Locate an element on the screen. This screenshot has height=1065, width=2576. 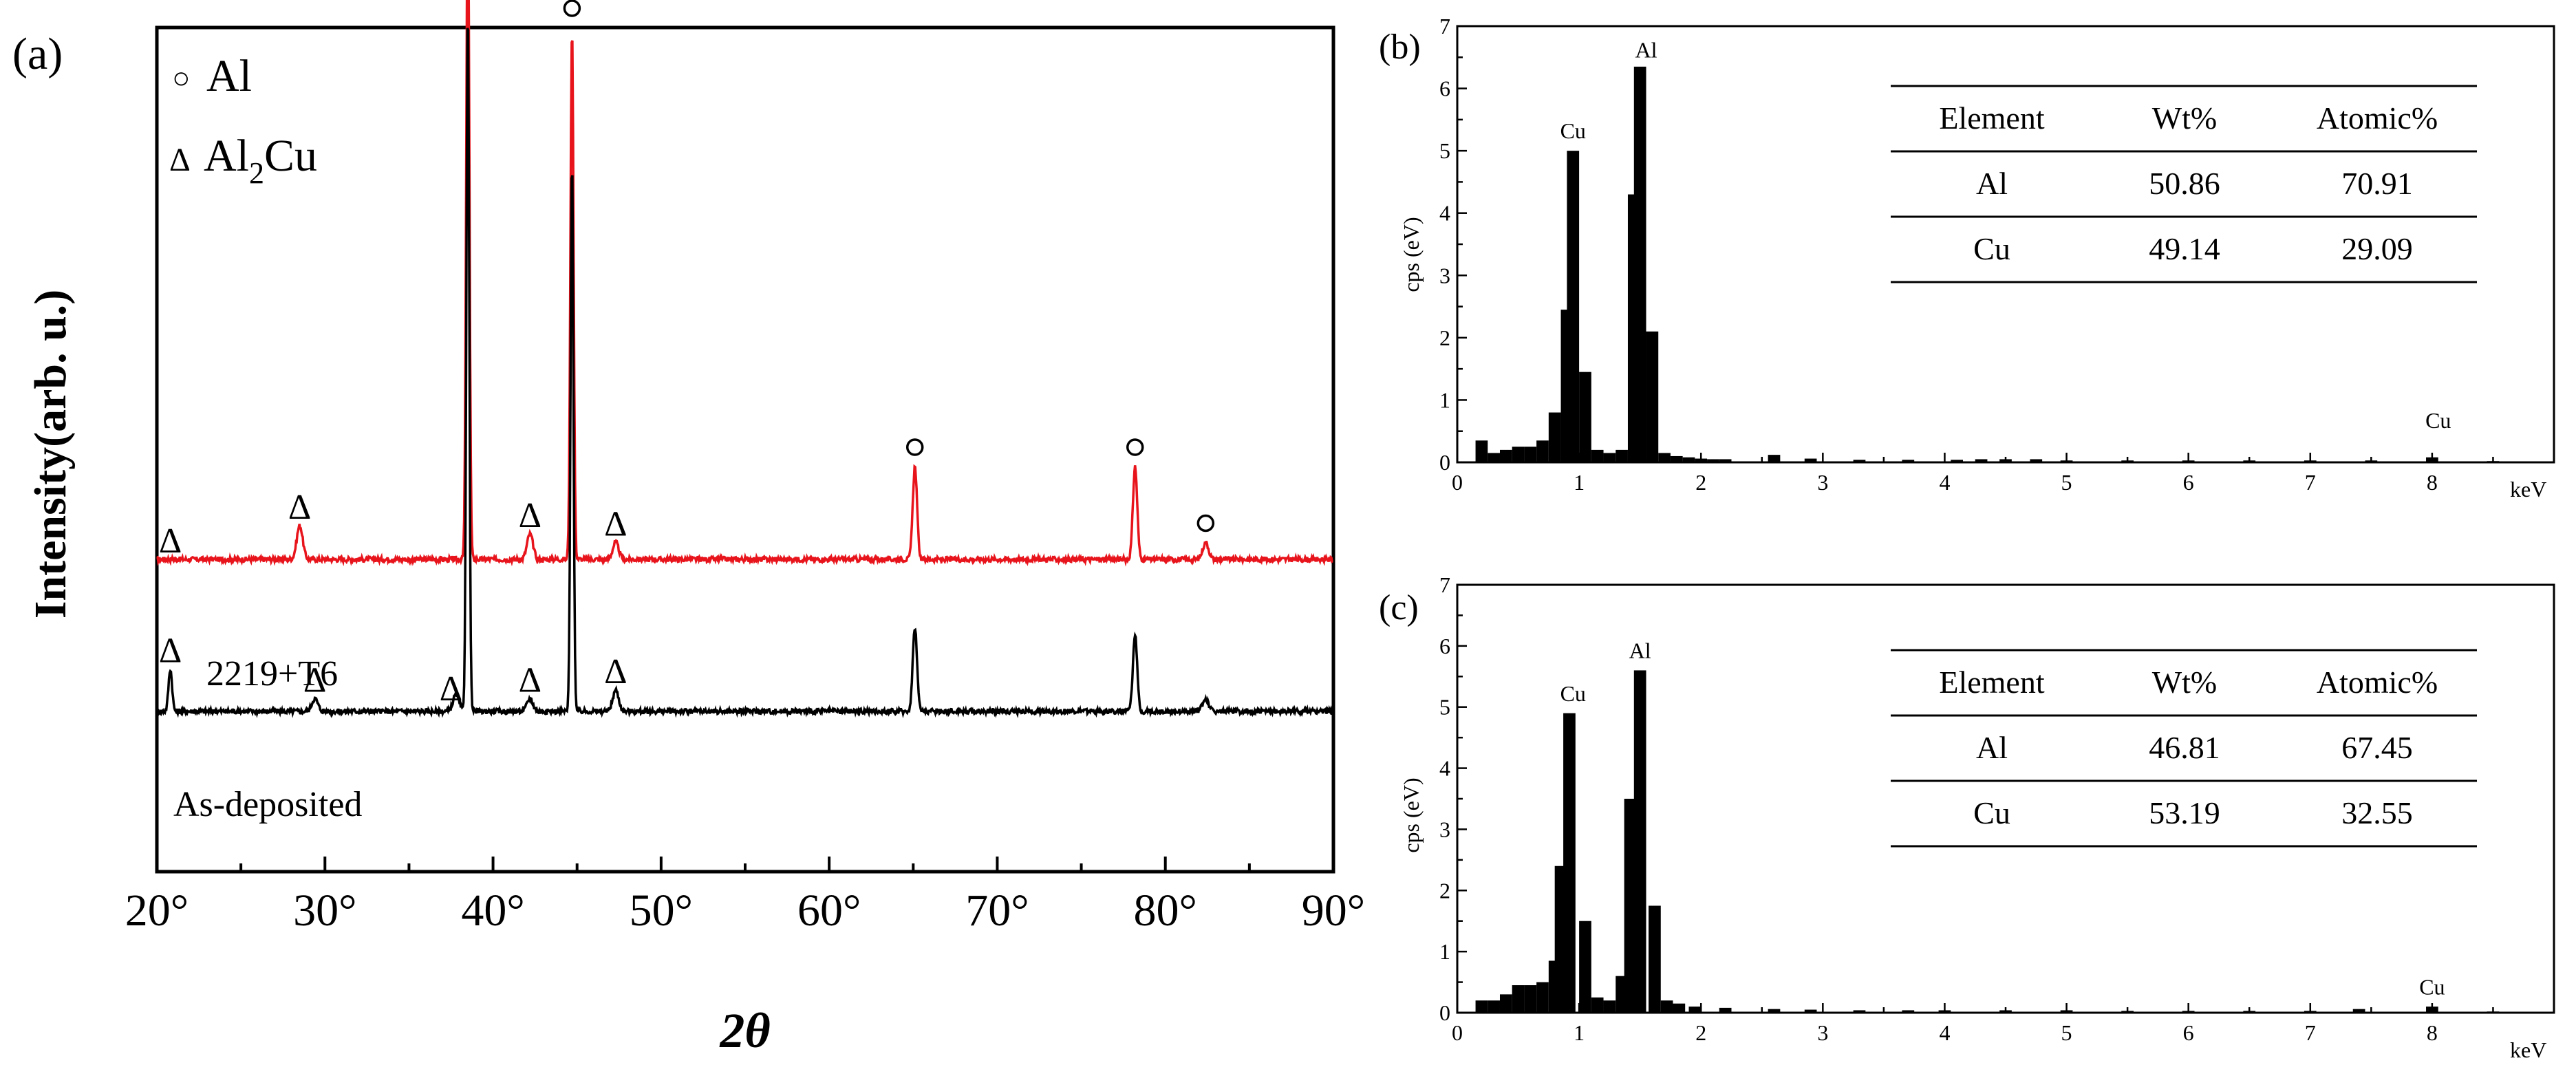
panel-c-label: (c) is located at coordinates (1399, 607).